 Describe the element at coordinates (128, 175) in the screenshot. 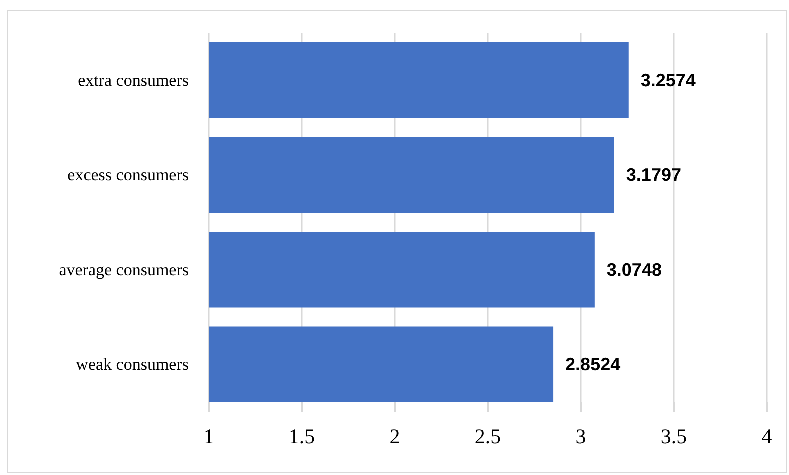

I see `y-tick-label: excess consumers` at that location.